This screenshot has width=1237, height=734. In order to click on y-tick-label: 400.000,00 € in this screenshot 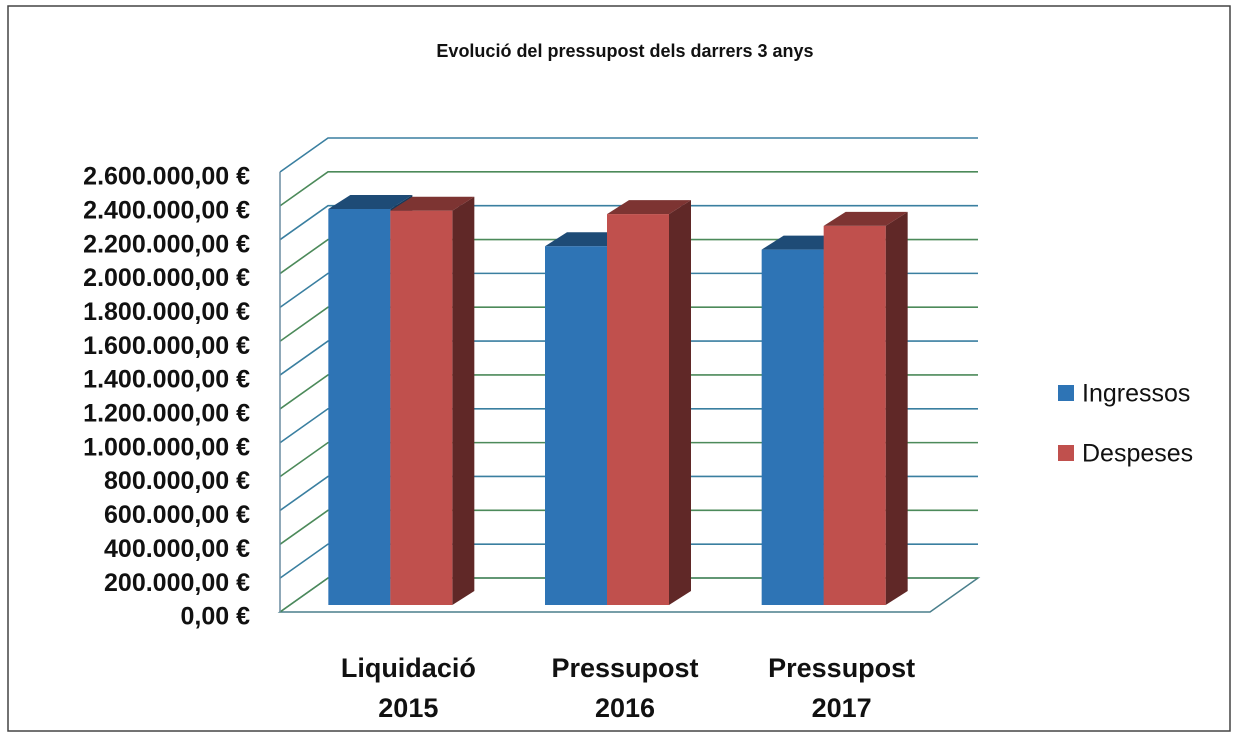, I will do `click(177, 549)`.